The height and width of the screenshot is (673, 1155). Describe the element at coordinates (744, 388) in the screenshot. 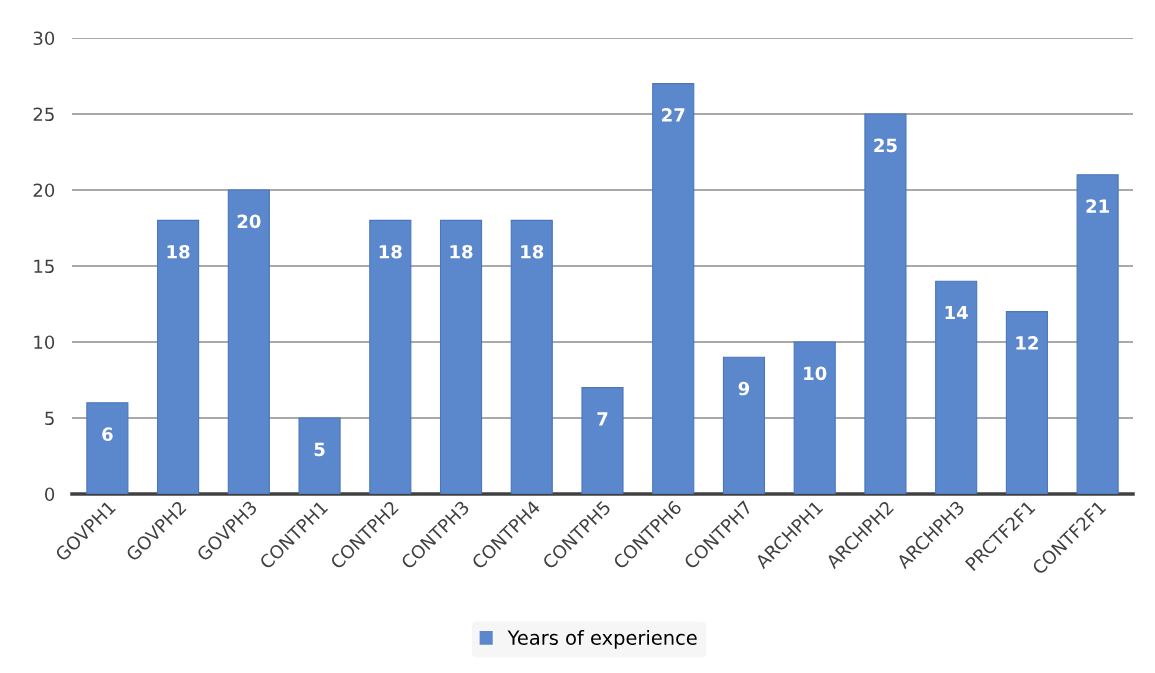

I see `data-label: 9` at that location.